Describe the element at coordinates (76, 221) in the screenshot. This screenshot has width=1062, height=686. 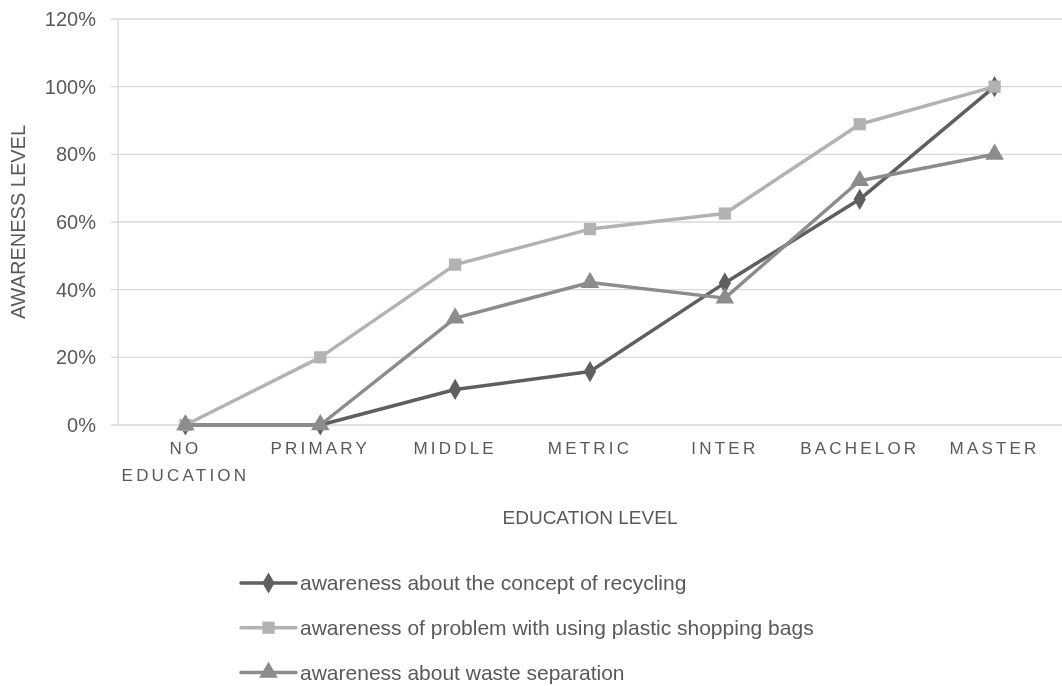
I see `y-tick-label: 60%` at that location.